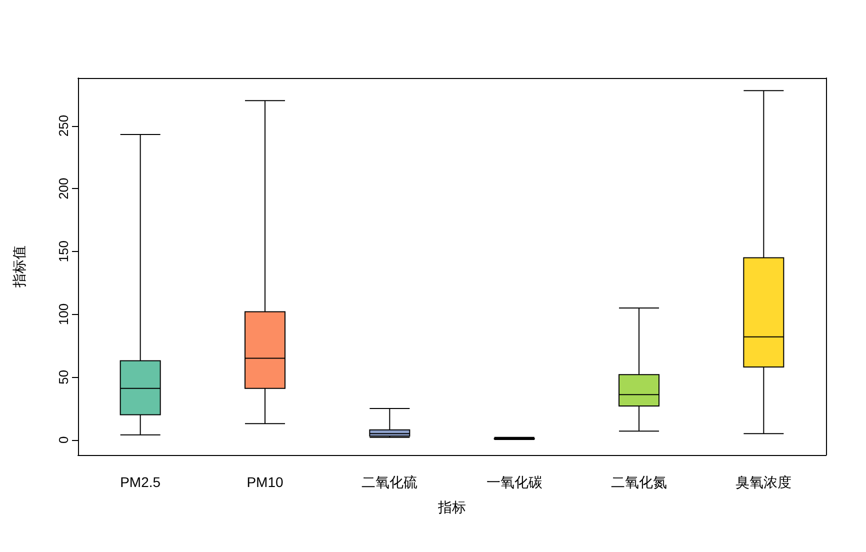 This screenshot has width=866, height=552. What do you see at coordinates (265, 482) in the screenshot?
I see `x-tick-label: PM10` at bounding box center [265, 482].